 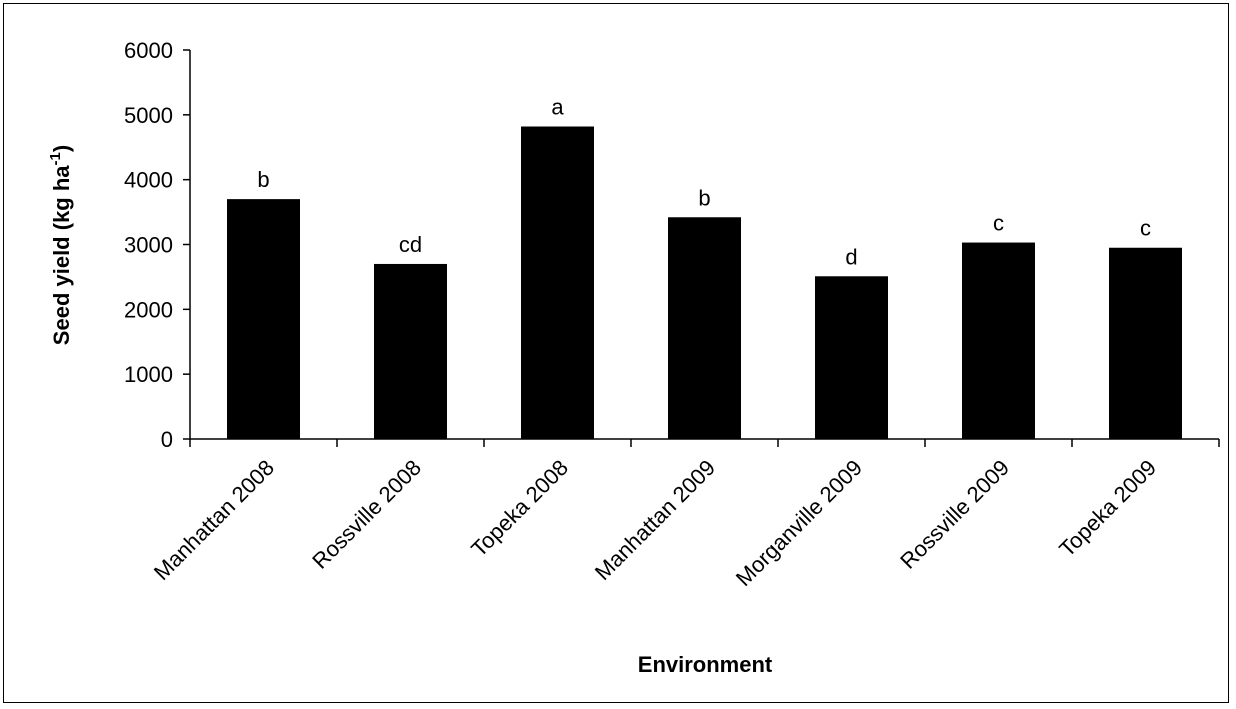 What do you see at coordinates (655, 520) in the screenshot?
I see `category-label: Manhattan 2009` at bounding box center [655, 520].